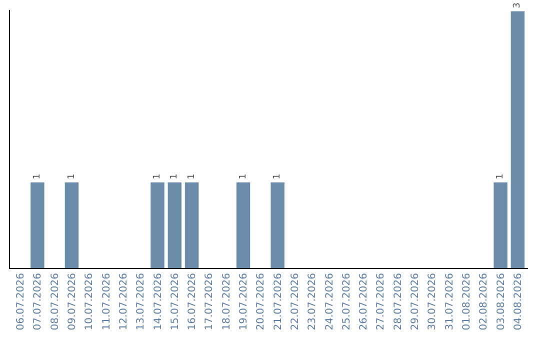  Describe the element at coordinates (141, 301) in the screenshot. I see `x-tick-label: 13.07.2026` at that location.